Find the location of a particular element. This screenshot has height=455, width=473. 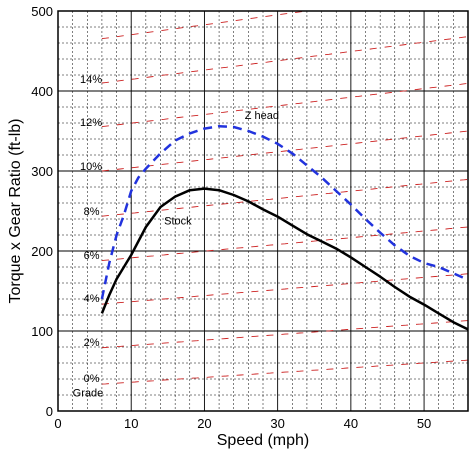

y-tick-label: 0 is located at coordinates (49, 411).